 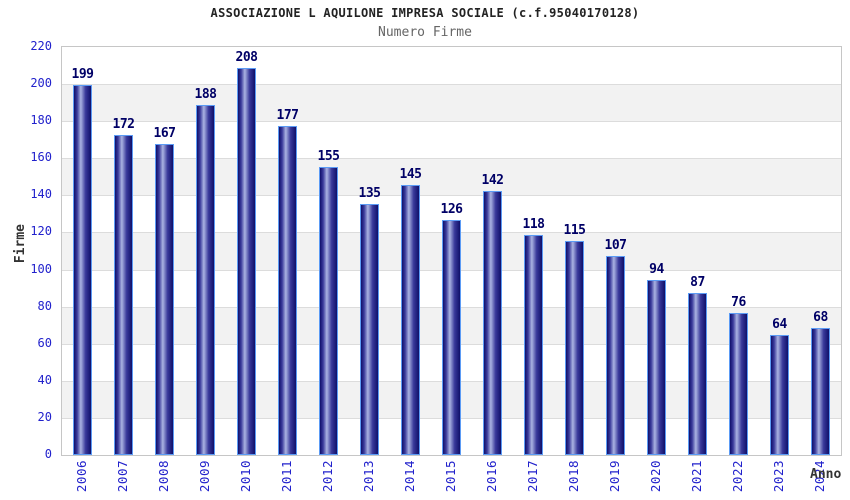 What do you see at coordinates (450, 476) in the screenshot?
I see `x-tick-label: 2015` at bounding box center [450, 476].